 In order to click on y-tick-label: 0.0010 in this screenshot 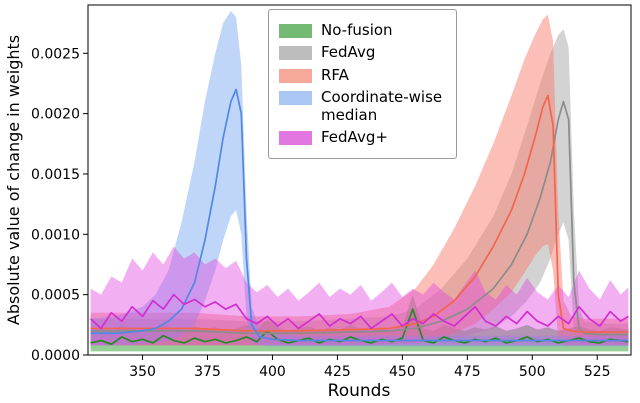, I will do `click(55, 235)`.